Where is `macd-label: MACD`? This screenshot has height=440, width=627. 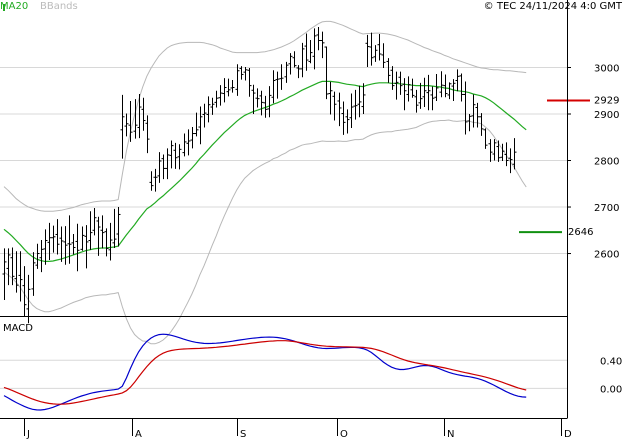
macd-label: MACD is located at coordinates (18, 328).